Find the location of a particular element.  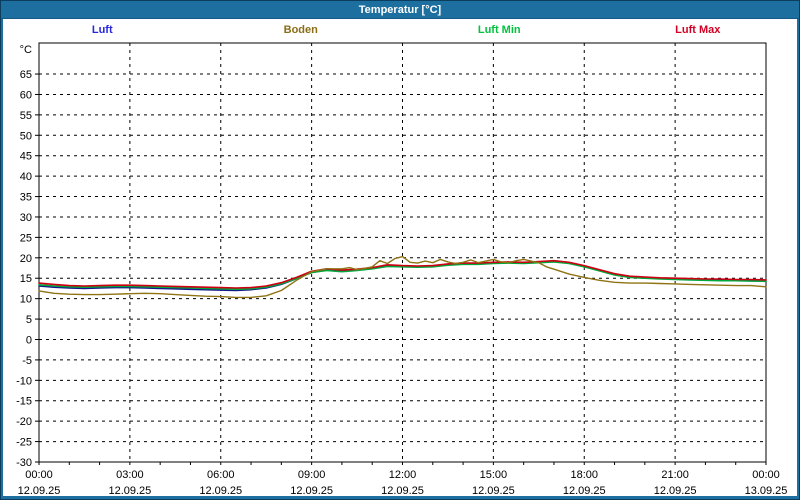

x-tick-time-label: 06:00 is located at coordinates (221, 475).